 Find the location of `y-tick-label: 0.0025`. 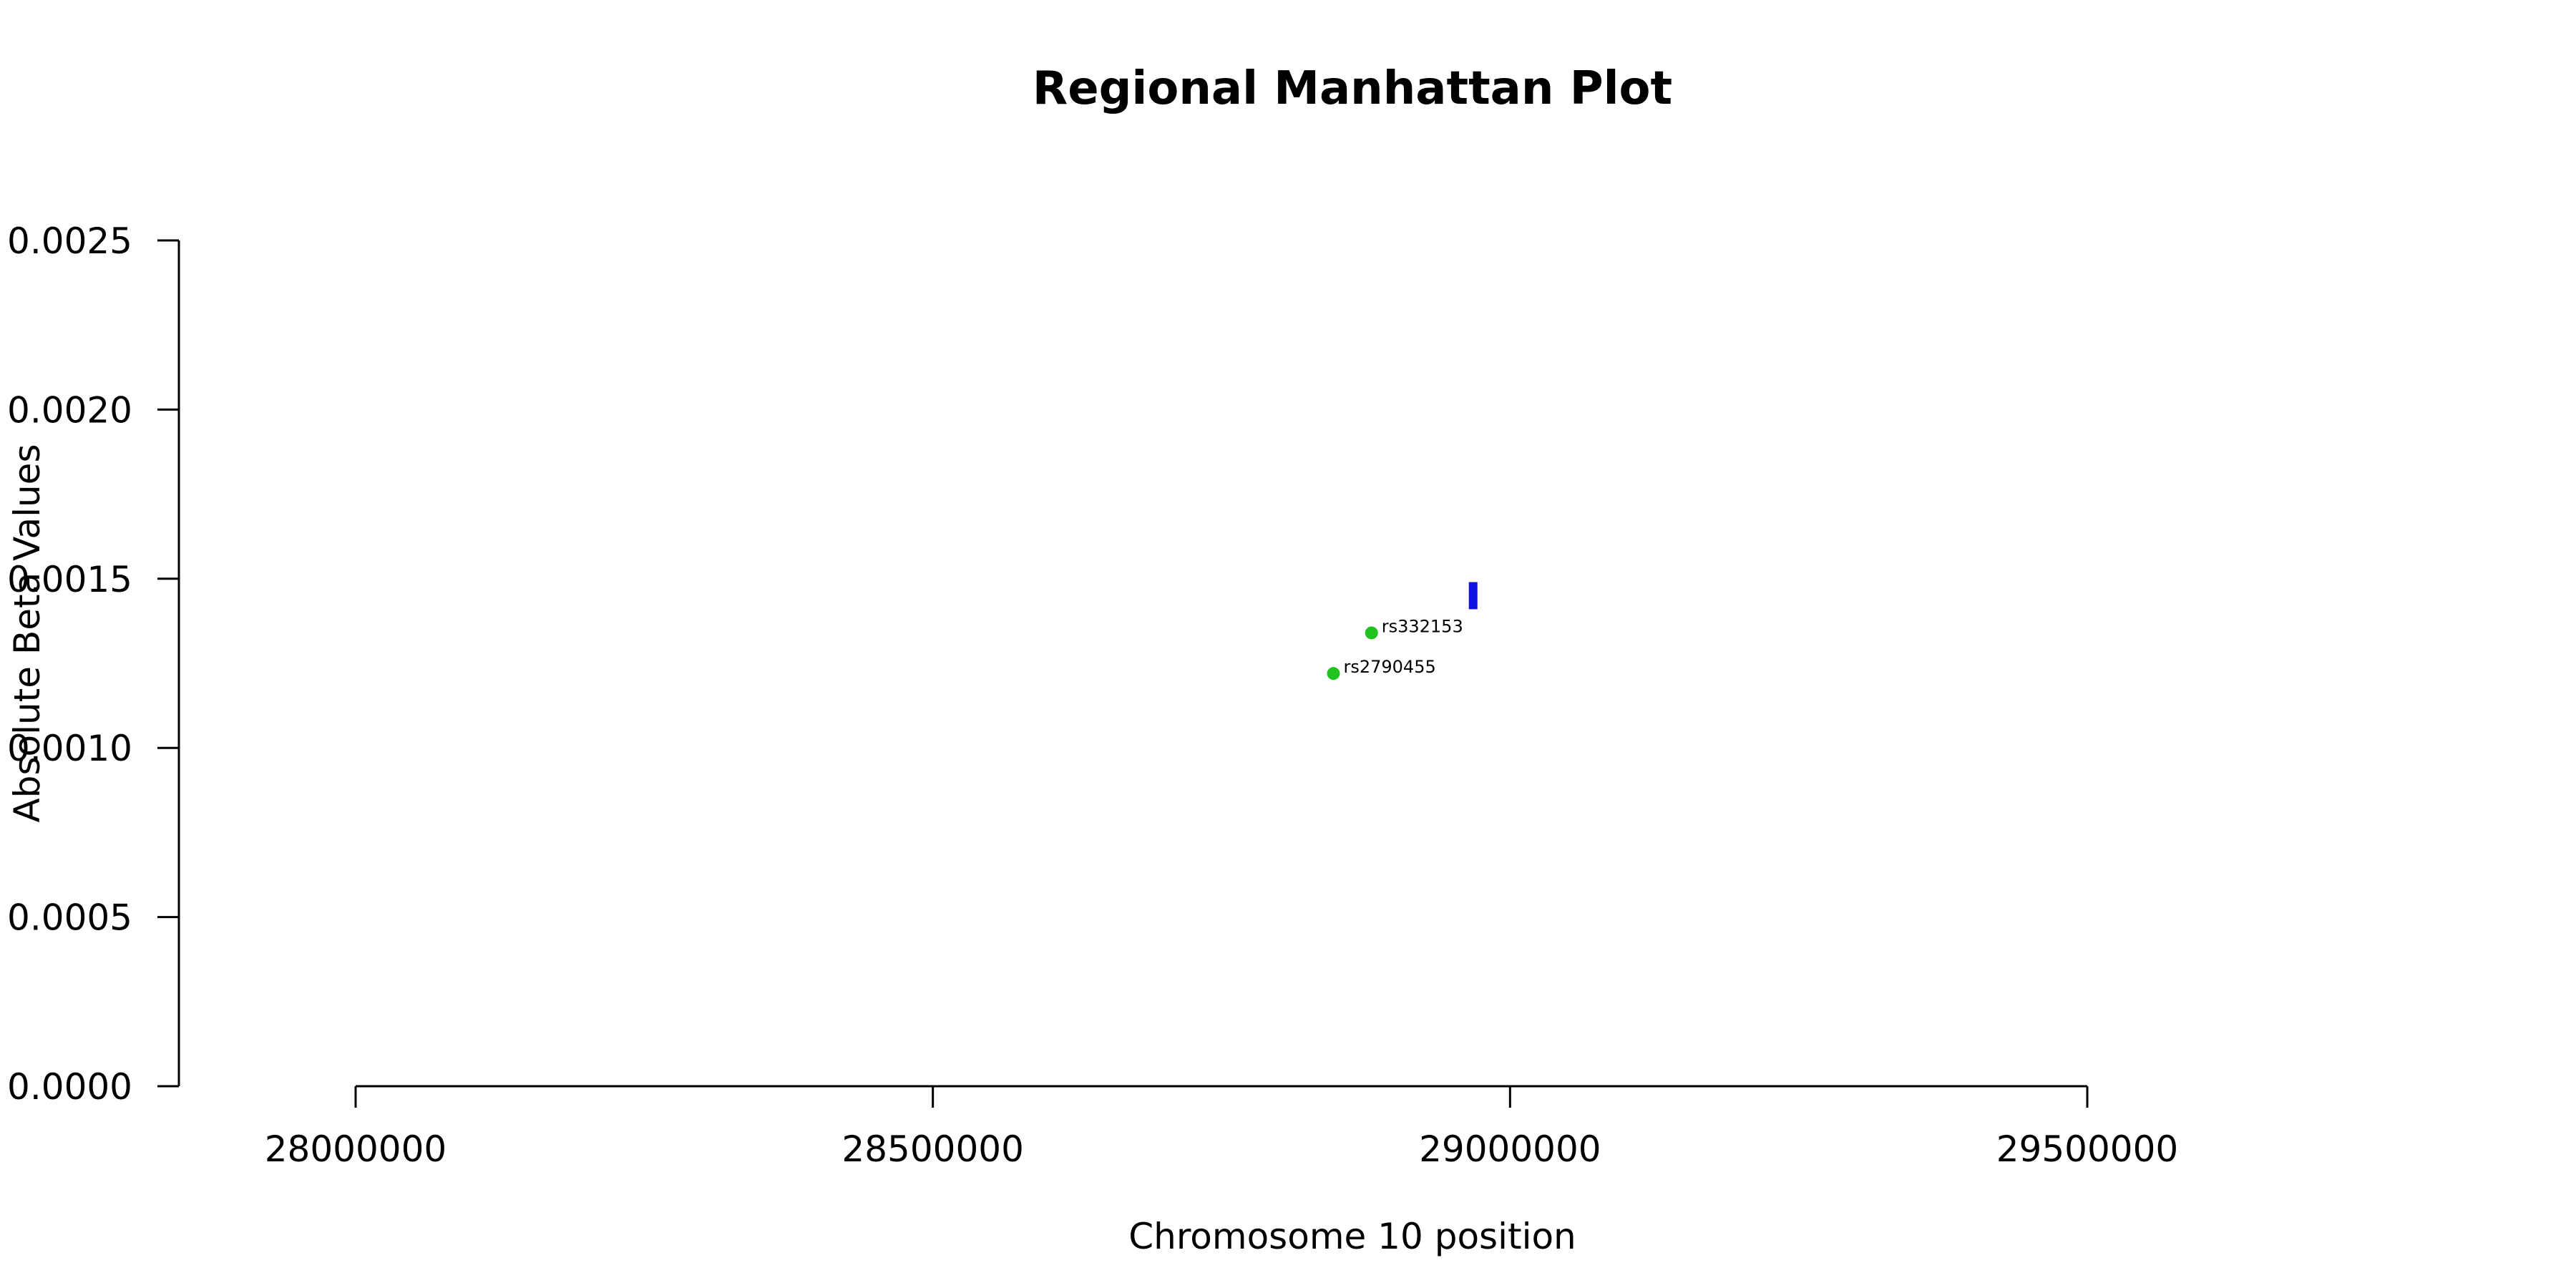

y-tick-label: 0.0025 is located at coordinates (69, 241).